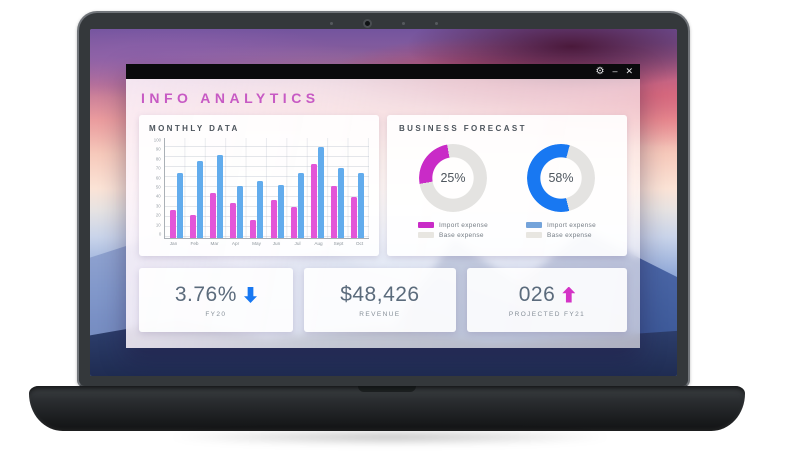  I want to click on bar-chart-plot-column: Jan Feb Mar Apr May Jun Jul Aug Sept Oct, so click(266, 193).